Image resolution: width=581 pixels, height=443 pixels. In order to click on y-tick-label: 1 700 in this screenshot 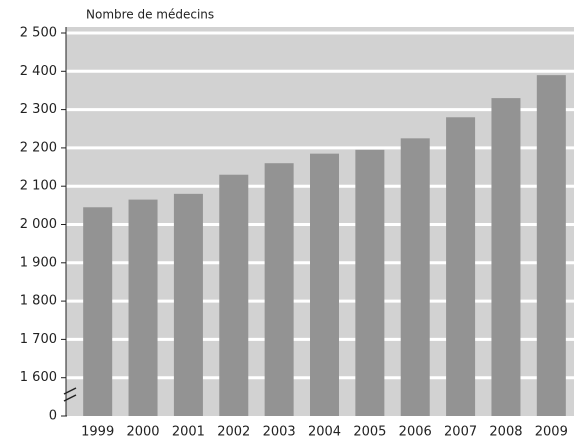, I will do `click(38, 339)`.